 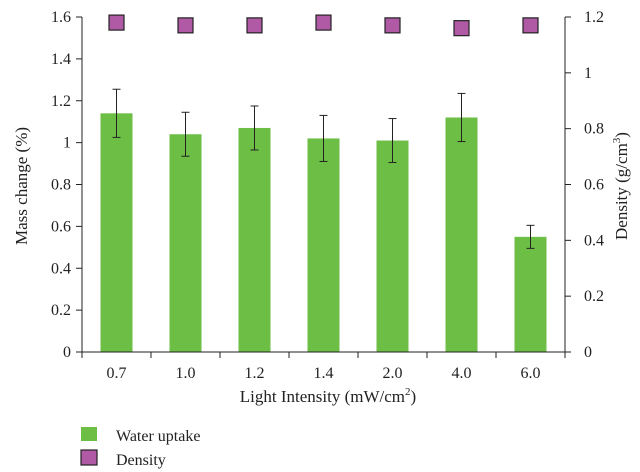 I want to click on y-left-tick-label: 0.2, so click(x=61, y=310).